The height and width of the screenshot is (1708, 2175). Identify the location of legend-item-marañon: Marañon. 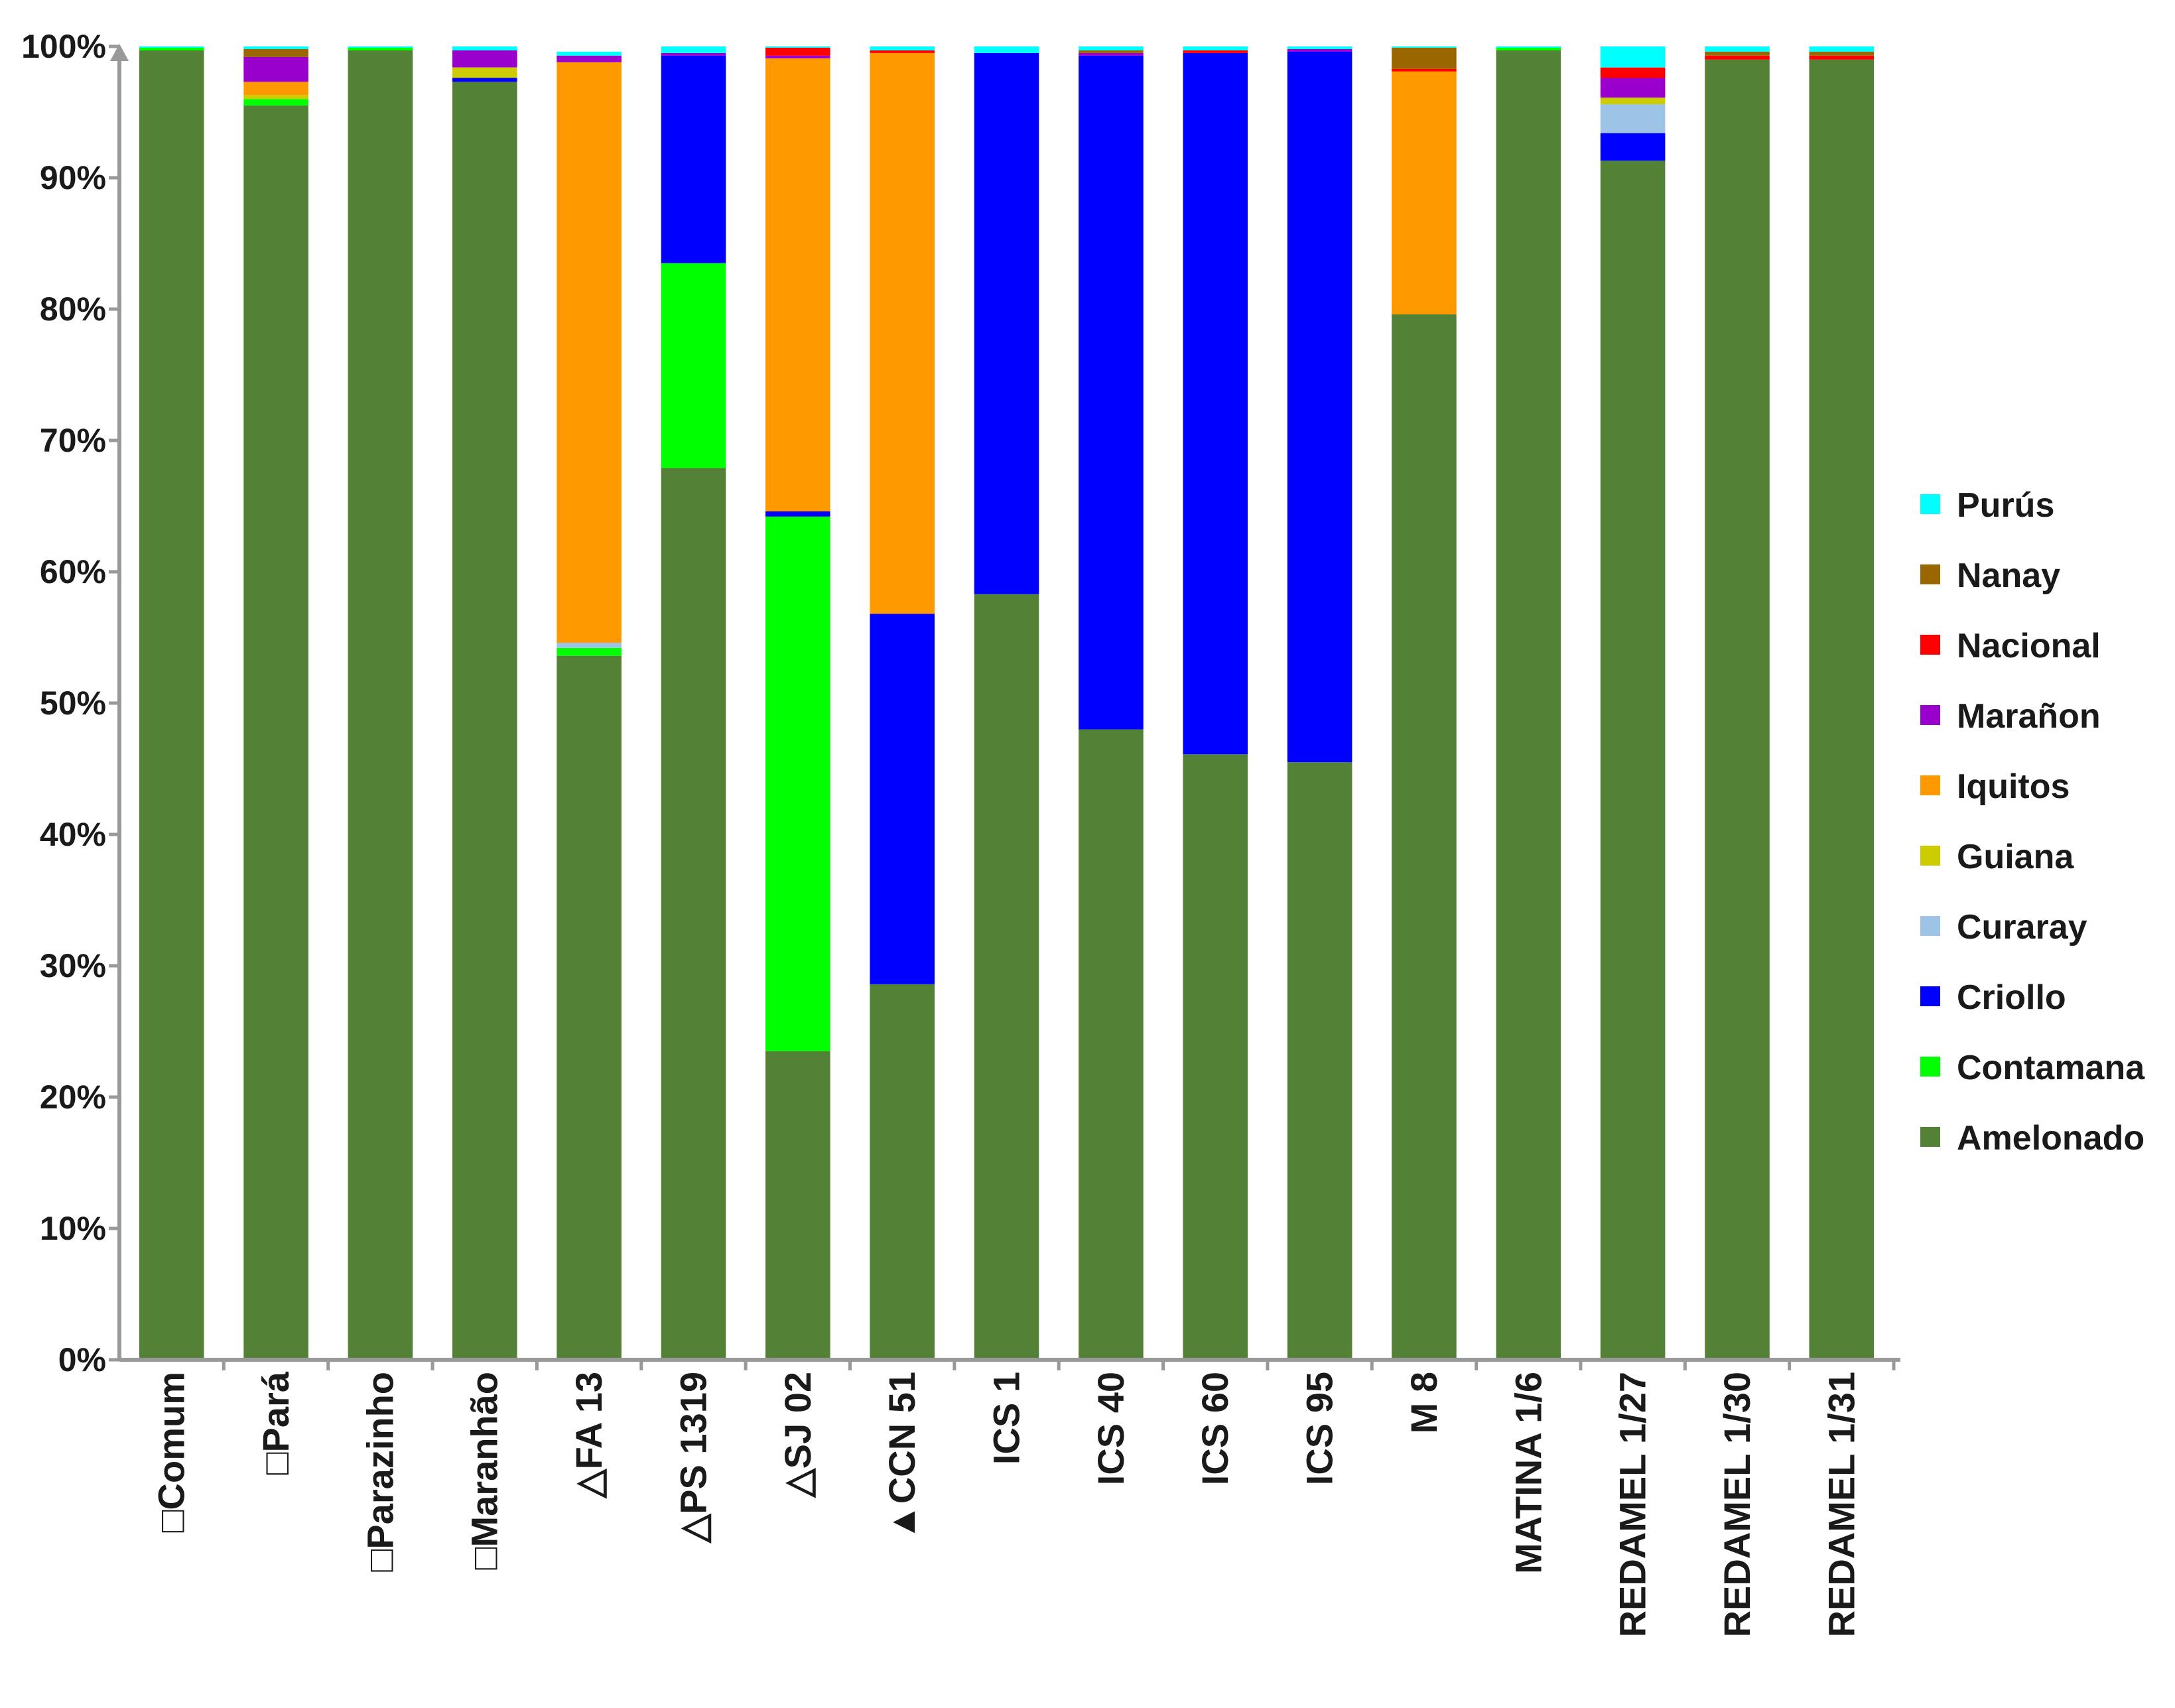
(2011, 716).